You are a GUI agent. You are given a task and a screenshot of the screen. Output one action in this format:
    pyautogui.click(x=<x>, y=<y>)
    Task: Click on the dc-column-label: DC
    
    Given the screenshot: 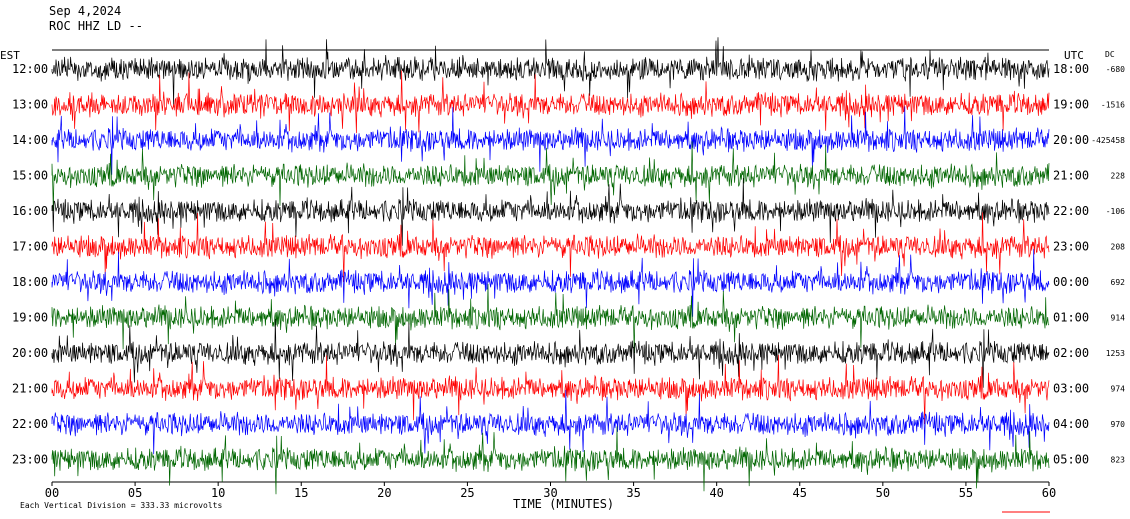 What is the action you would take?
    pyautogui.click(x=1110, y=54)
    